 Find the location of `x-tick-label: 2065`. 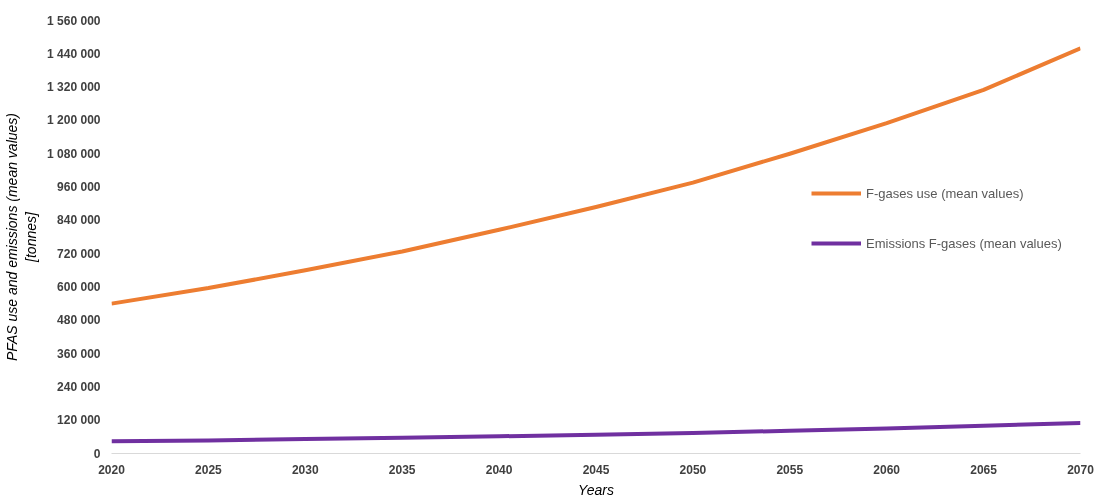

x-tick-label: 2065 is located at coordinates (984, 469).